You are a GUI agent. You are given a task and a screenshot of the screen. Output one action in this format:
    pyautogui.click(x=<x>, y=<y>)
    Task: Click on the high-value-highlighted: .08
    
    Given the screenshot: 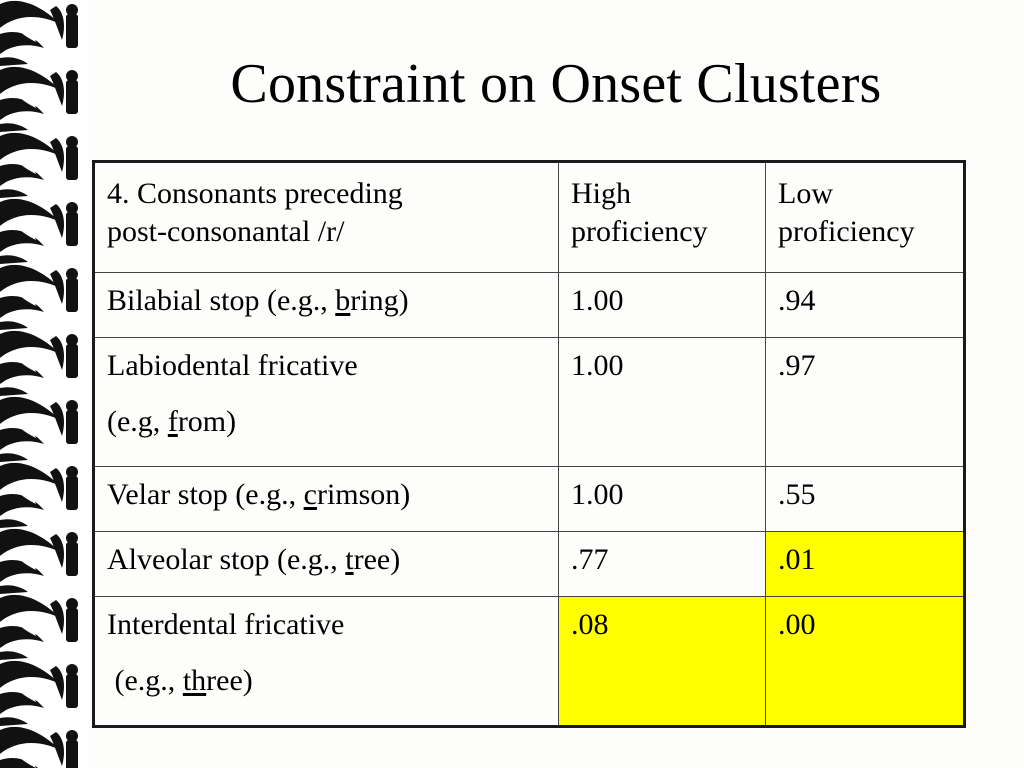 What is the action you would take?
    pyautogui.click(x=662, y=661)
    